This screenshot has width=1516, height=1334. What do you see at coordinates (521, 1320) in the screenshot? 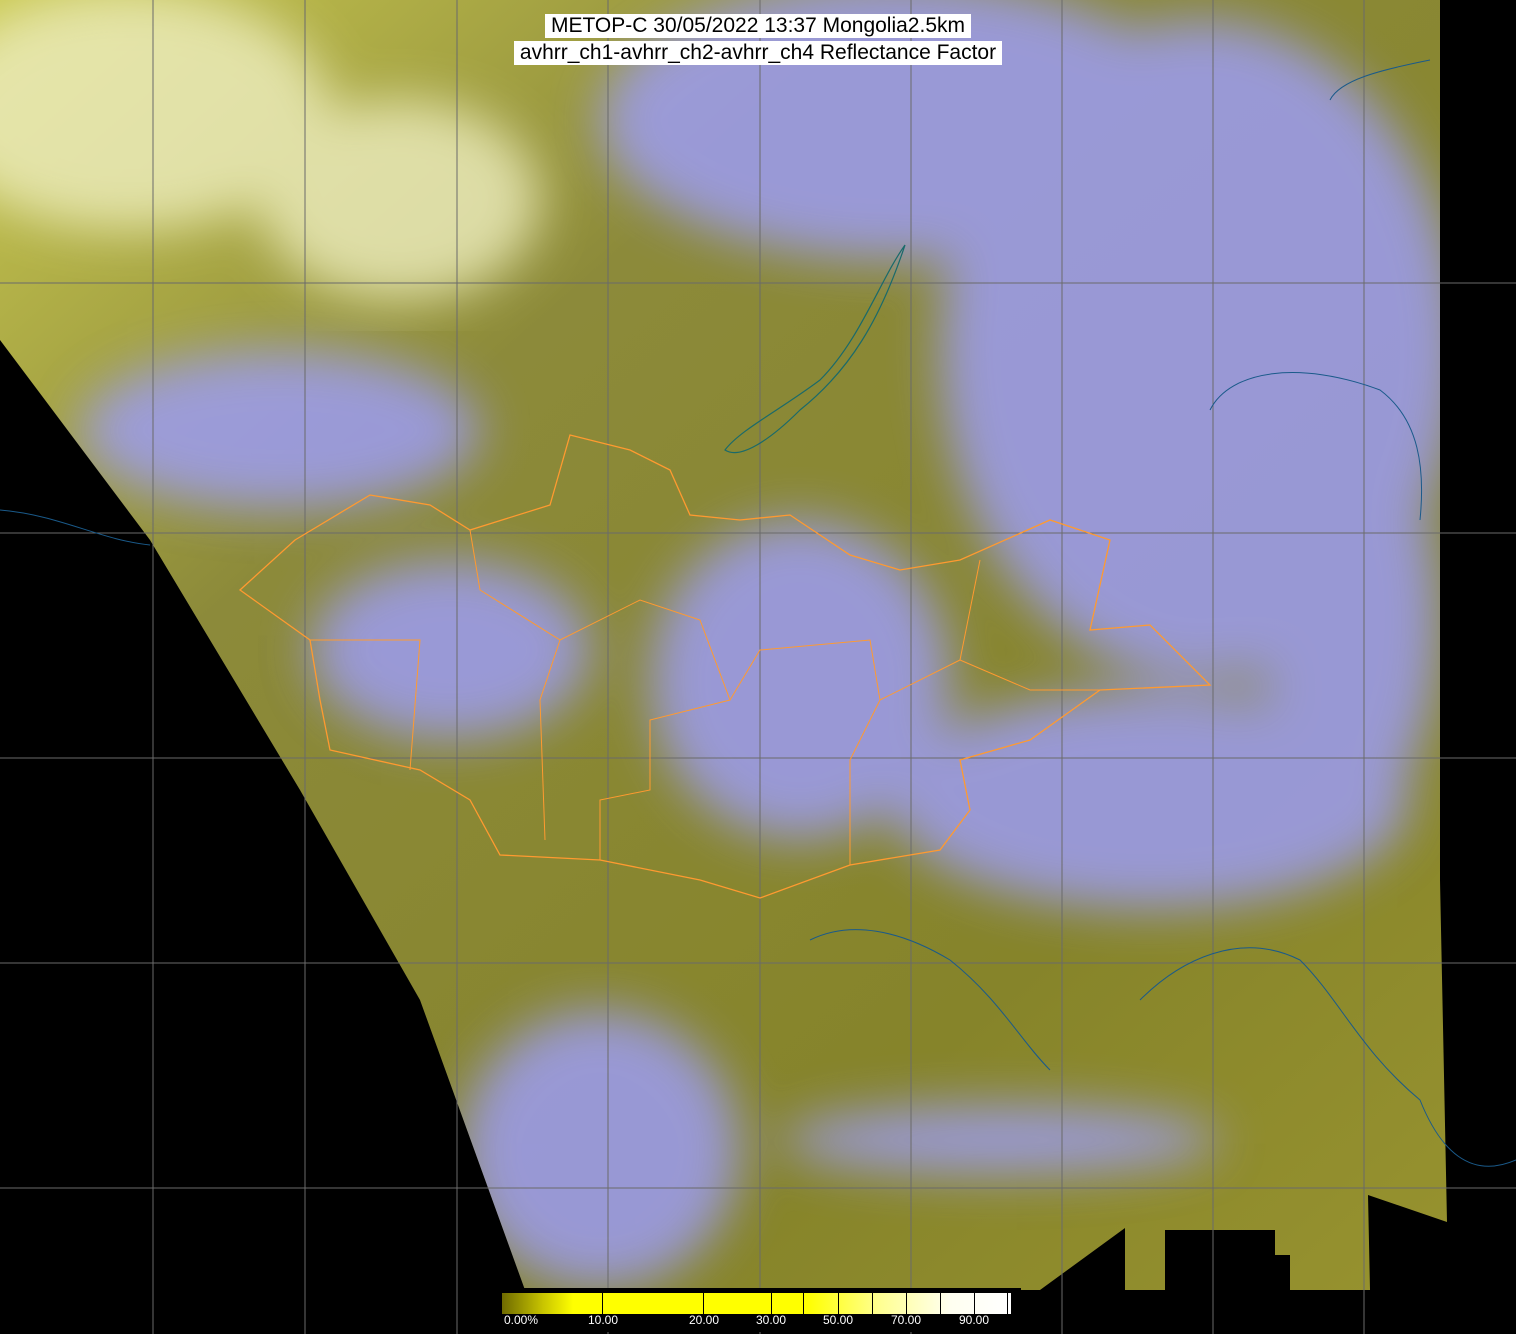
I see `colorbar-label: 0.00%` at bounding box center [521, 1320].